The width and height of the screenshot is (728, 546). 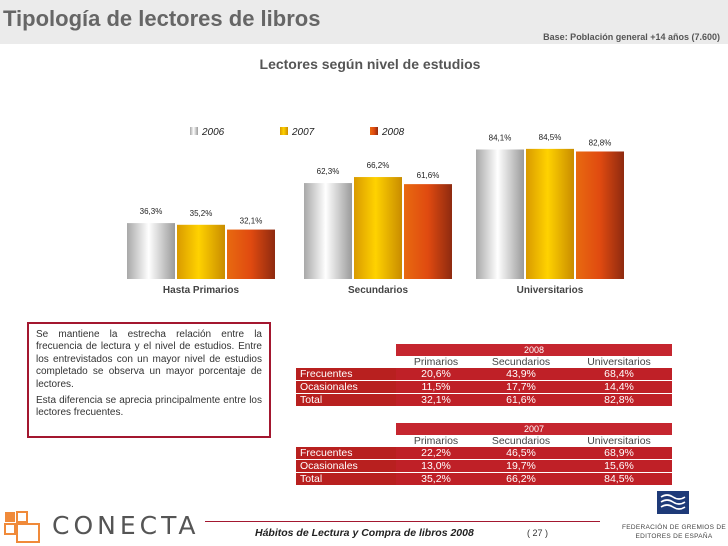 I want to click on data-label: 66,2%, so click(x=378, y=165).